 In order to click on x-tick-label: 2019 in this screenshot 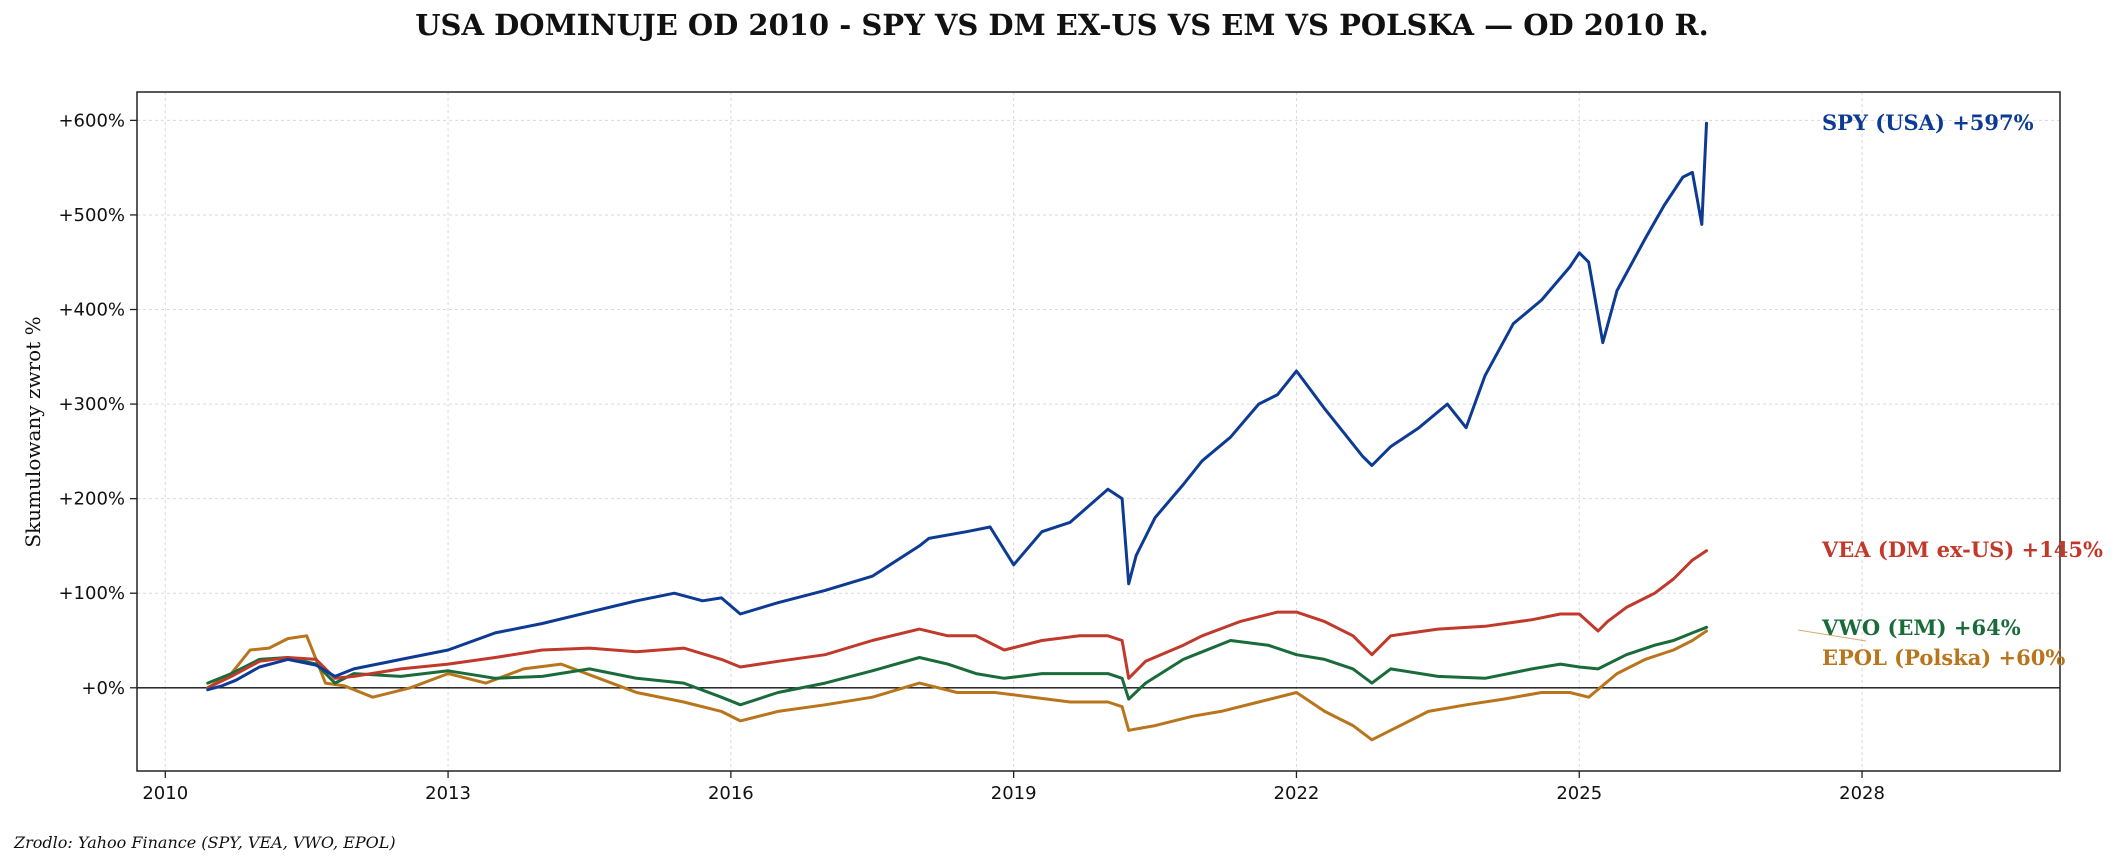, I will do `click(1014, 793)`.